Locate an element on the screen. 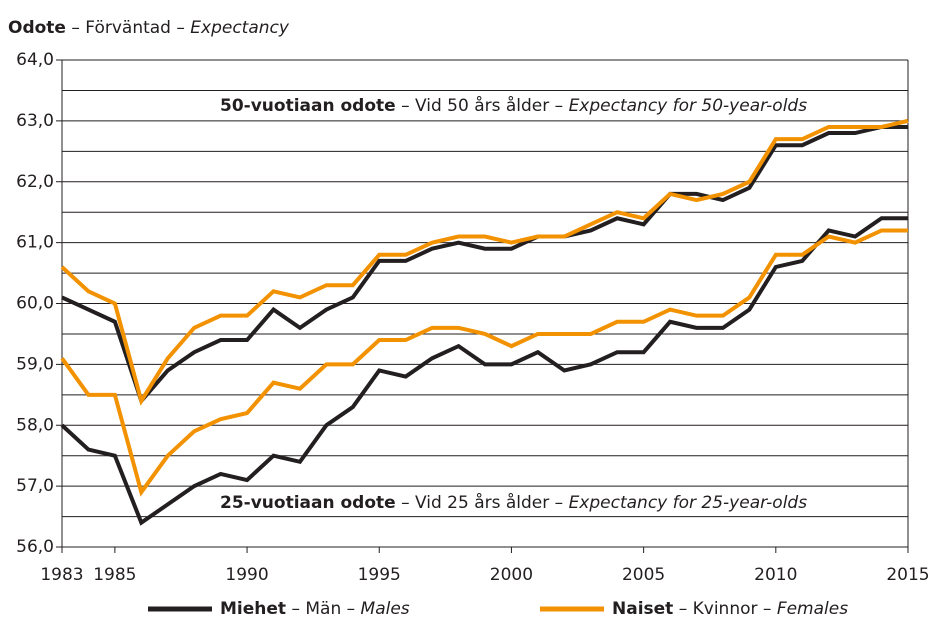  bold-part: 25-vuotiaan odote is located at coordinates (308, 503).